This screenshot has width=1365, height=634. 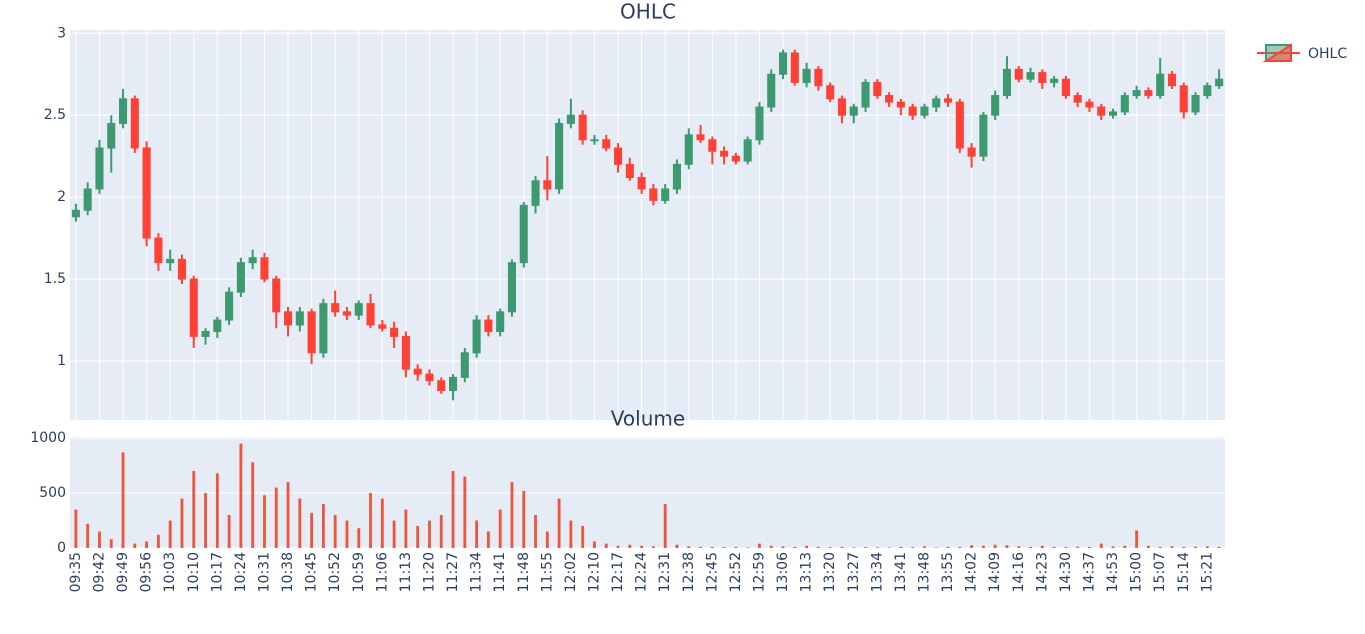 What do you see at coordinates (123, 572) in the screenshot?
I see `x-tick-label: 09:49` at bounding box center [123, 572].